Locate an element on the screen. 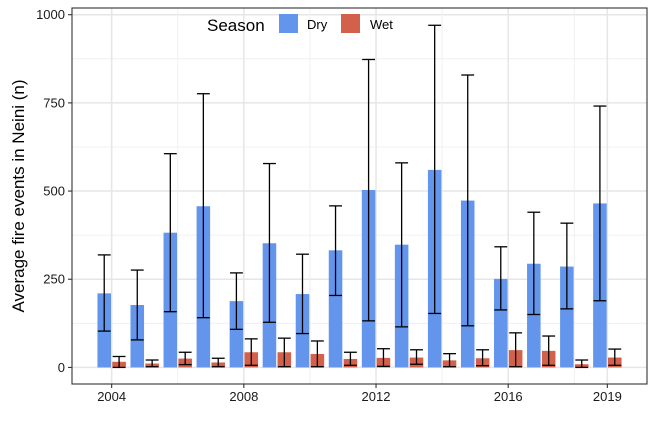 The height and width of the screenshot is (423, 657). y-axis-label: Average fire events in Neini (n) is located at coordinates (18, 195).